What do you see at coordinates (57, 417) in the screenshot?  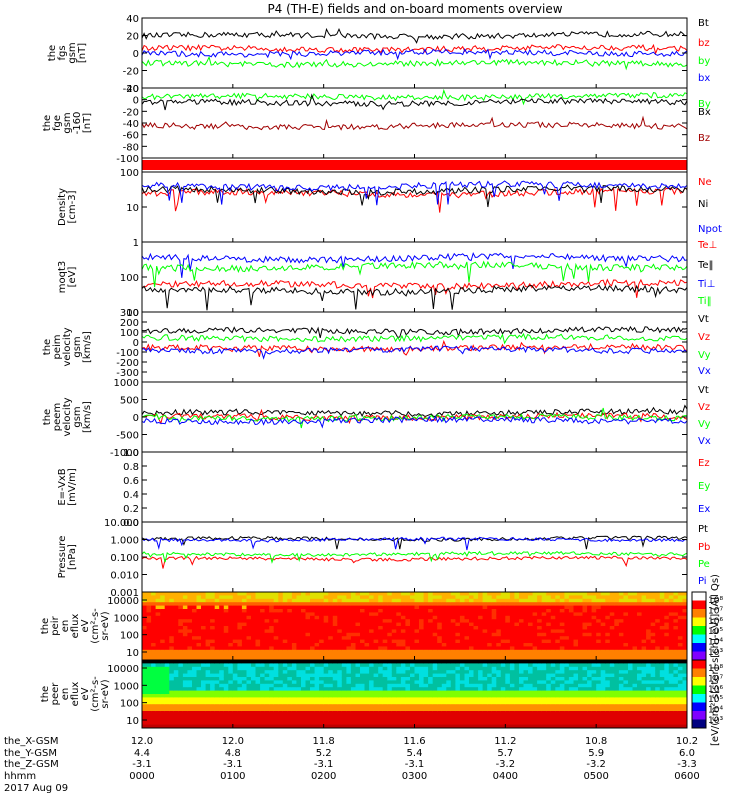 I see `y-axis-label: peem` at bounding box center [57, 417].